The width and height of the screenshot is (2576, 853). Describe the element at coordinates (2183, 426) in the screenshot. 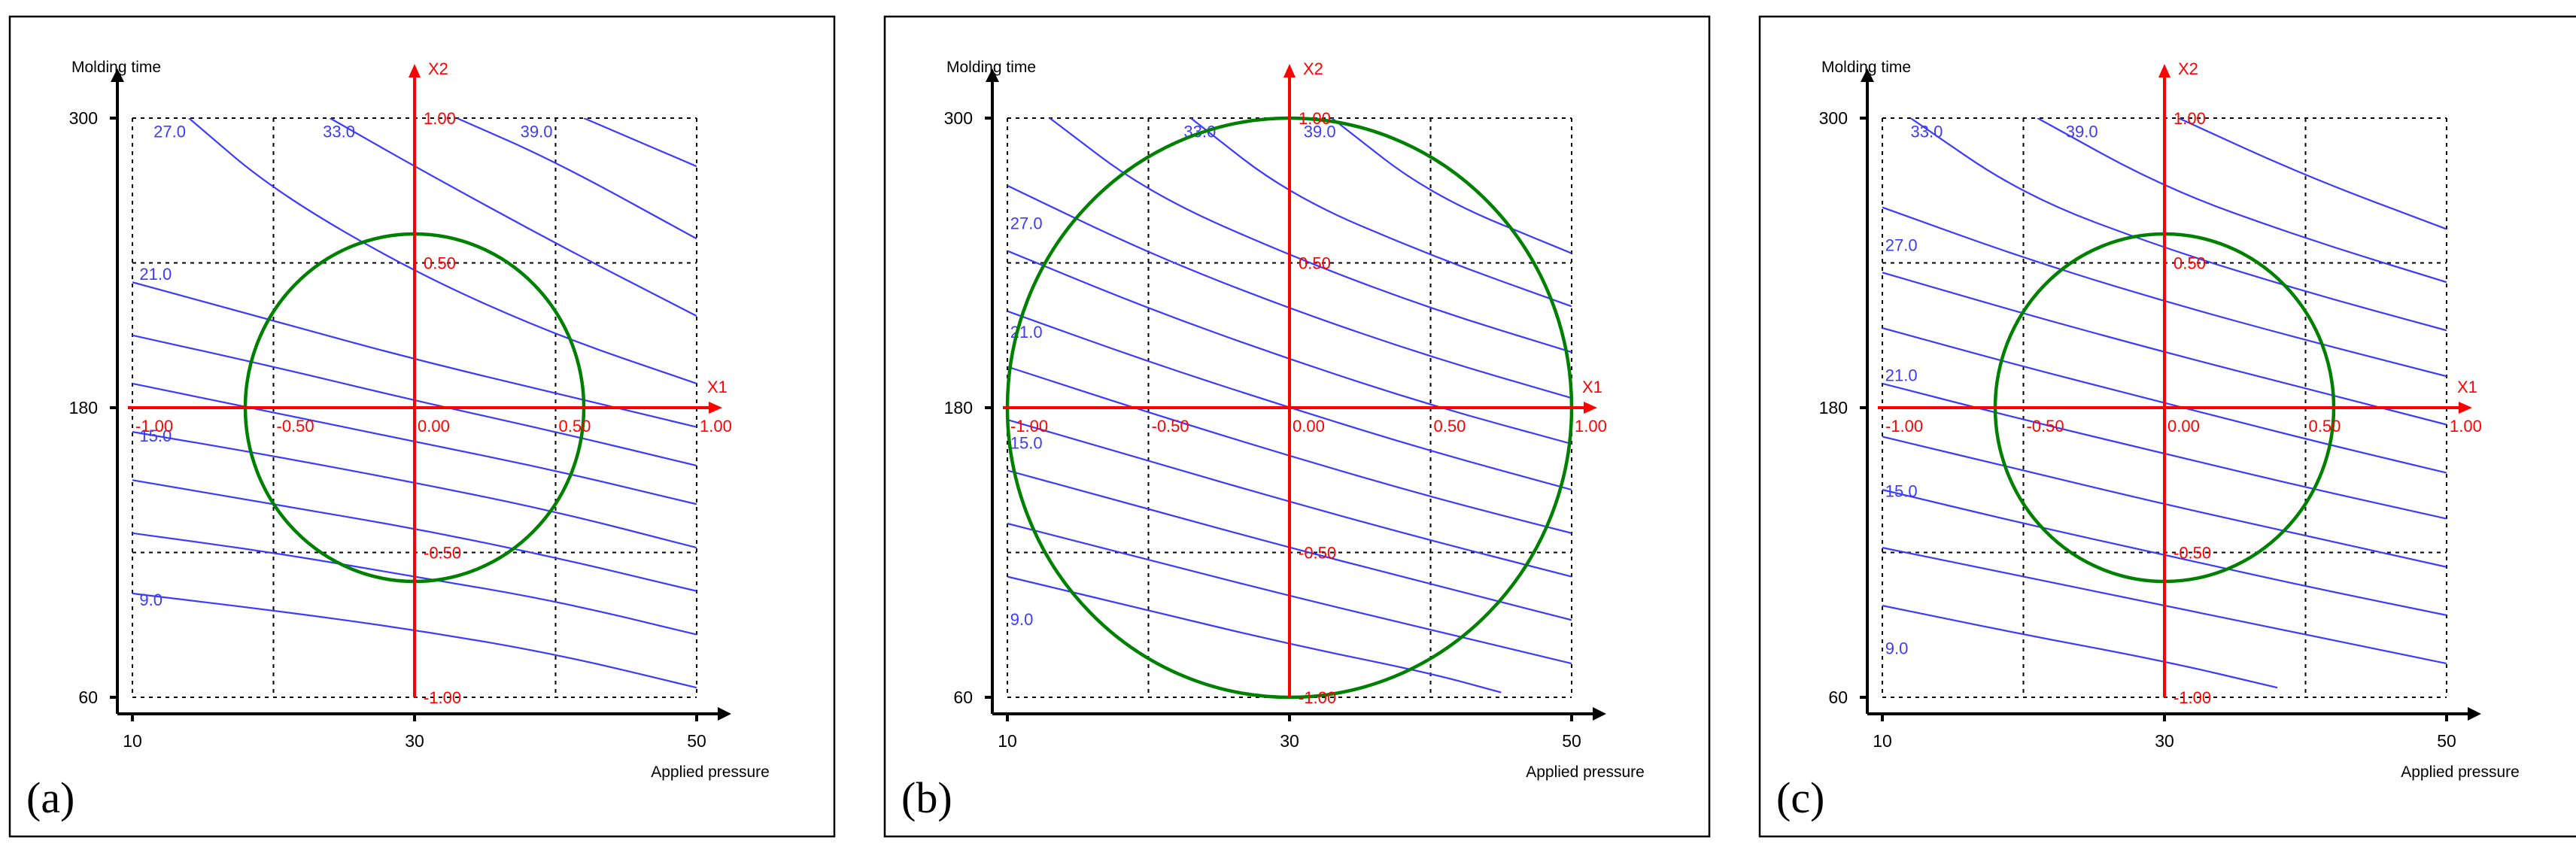

I see `coded-x-label: 0.00` at that location.